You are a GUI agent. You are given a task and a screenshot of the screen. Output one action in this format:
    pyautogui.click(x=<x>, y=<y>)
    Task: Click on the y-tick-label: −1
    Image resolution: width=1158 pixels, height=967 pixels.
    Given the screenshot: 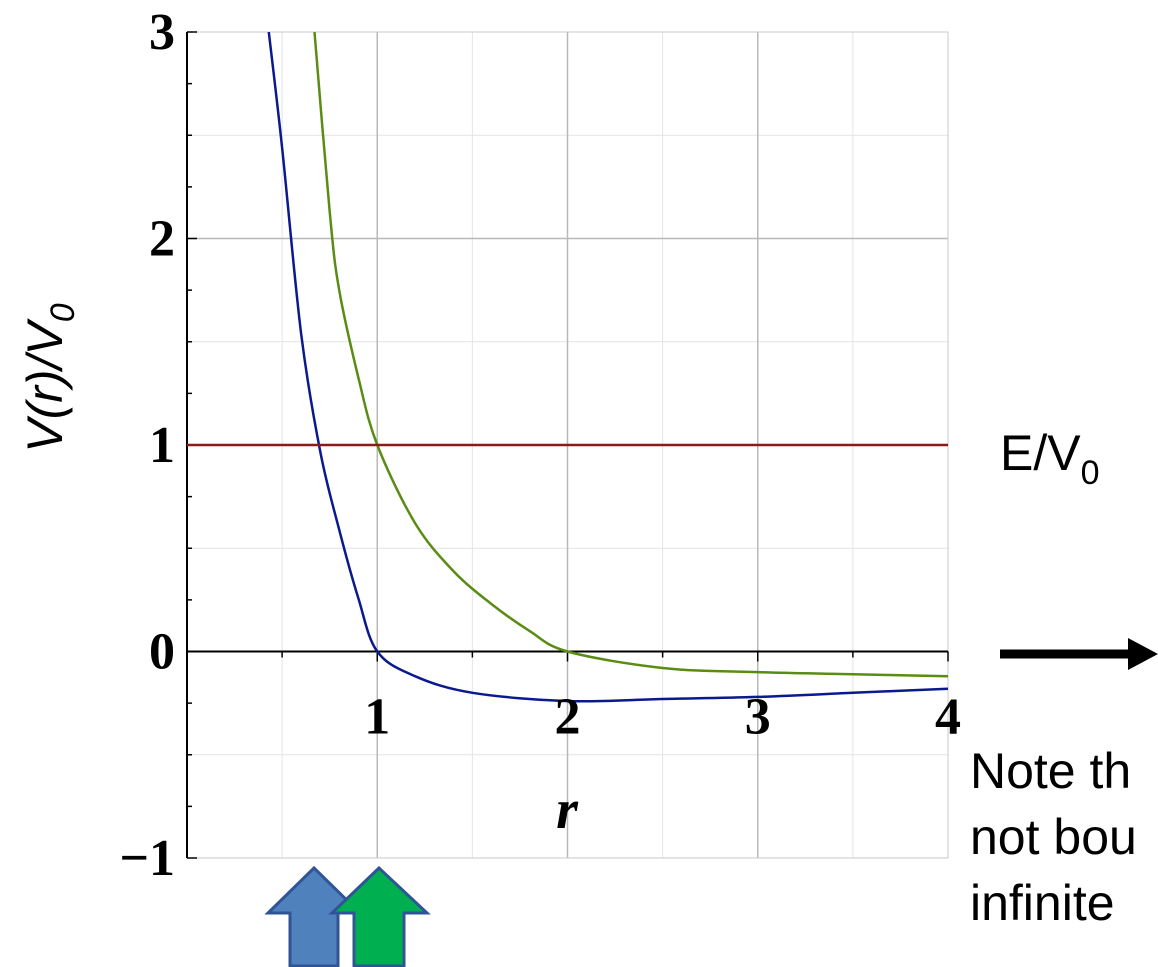 What is the action you would take?
    pyautogui.click(x=147, y=858)
    